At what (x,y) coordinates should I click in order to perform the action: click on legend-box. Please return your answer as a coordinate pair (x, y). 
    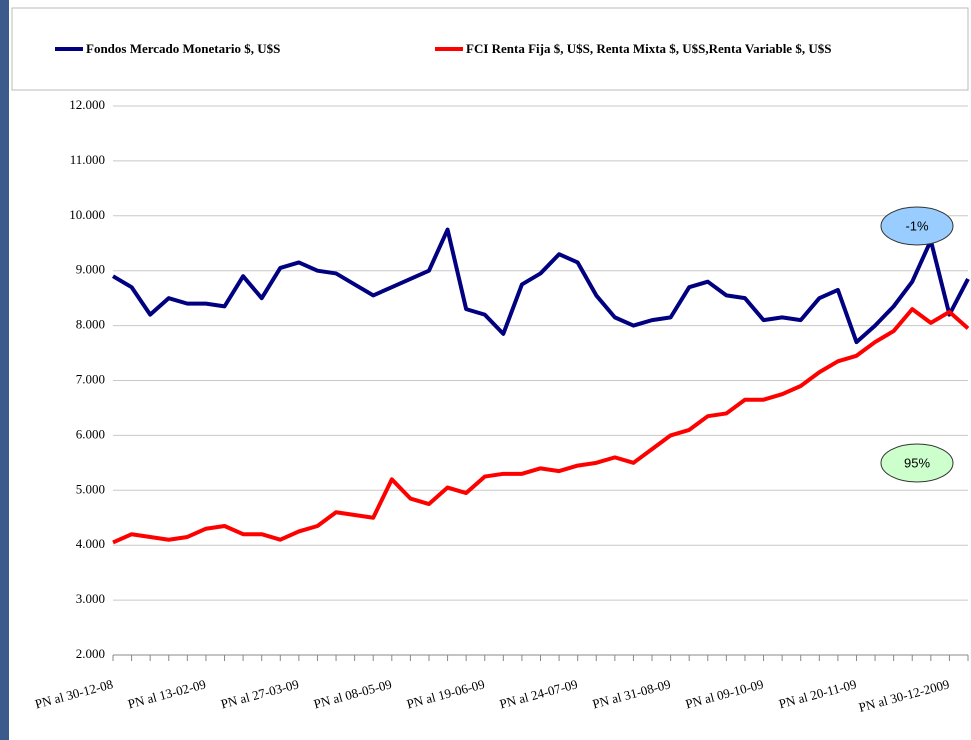
    Looking at the image, I should click on (490, 49).